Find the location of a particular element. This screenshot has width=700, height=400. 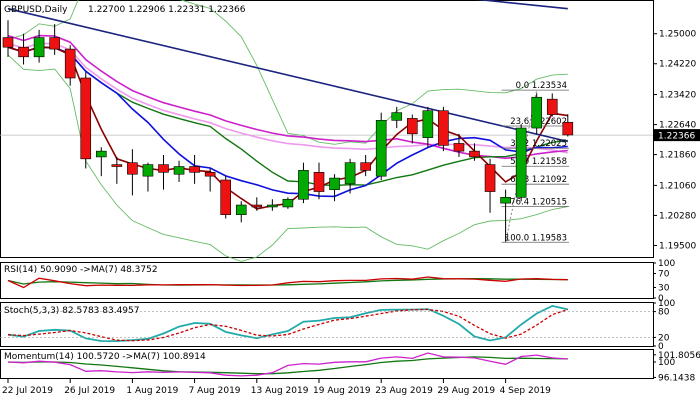

top-trendline is located at coordinates (521, 5).